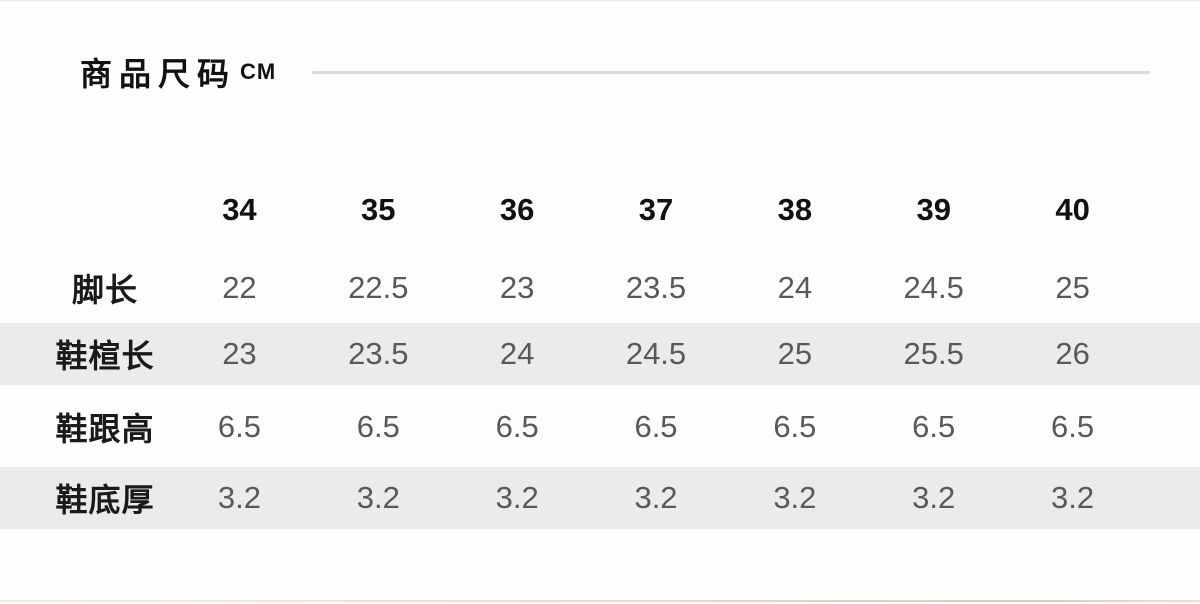  I want to click on table-row-sole-thickness: 鞋底厚 3.2 3.2 3.2 3.2 3.2 3.2 3.2, so click(600, 498).